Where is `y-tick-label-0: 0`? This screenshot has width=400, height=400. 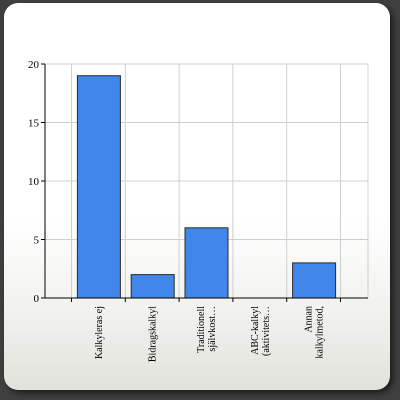
y-tick-label-0: 0 is located at coordinates (37, 299).